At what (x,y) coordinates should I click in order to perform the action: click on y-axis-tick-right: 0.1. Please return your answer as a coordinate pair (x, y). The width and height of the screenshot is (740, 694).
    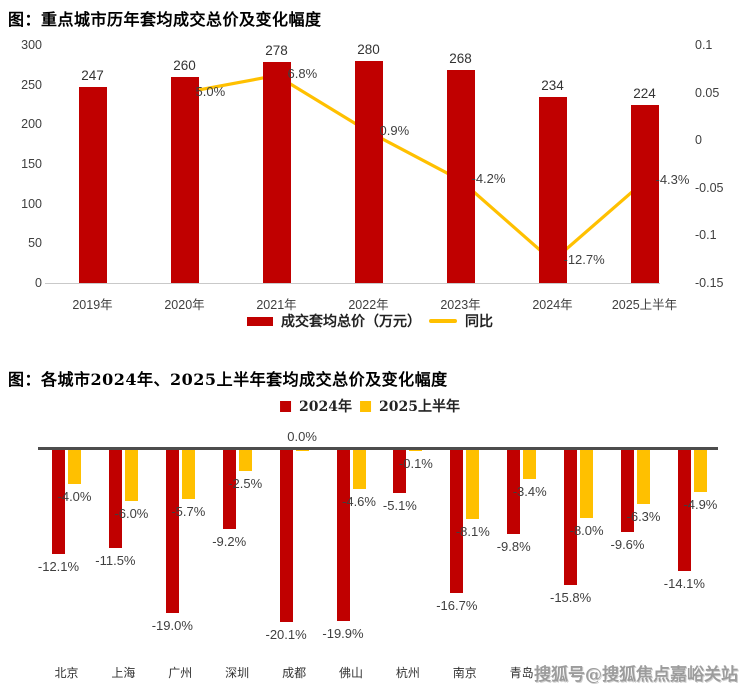
    Looking at the image, I should click on (704, 45).